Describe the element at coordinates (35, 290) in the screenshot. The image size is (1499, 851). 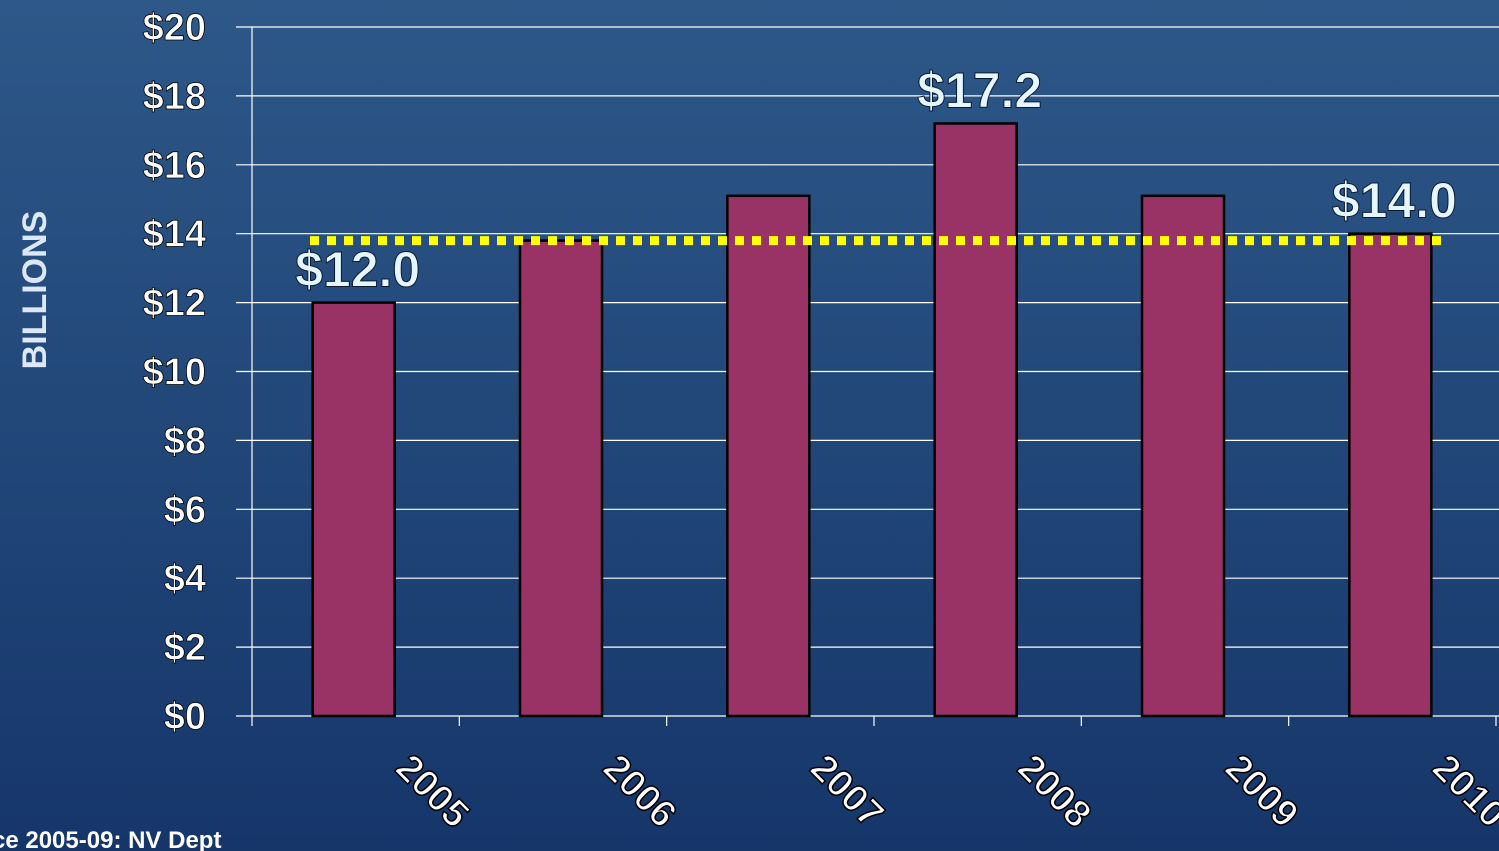
I see `y-axis-label: BILLIONS` at that location.